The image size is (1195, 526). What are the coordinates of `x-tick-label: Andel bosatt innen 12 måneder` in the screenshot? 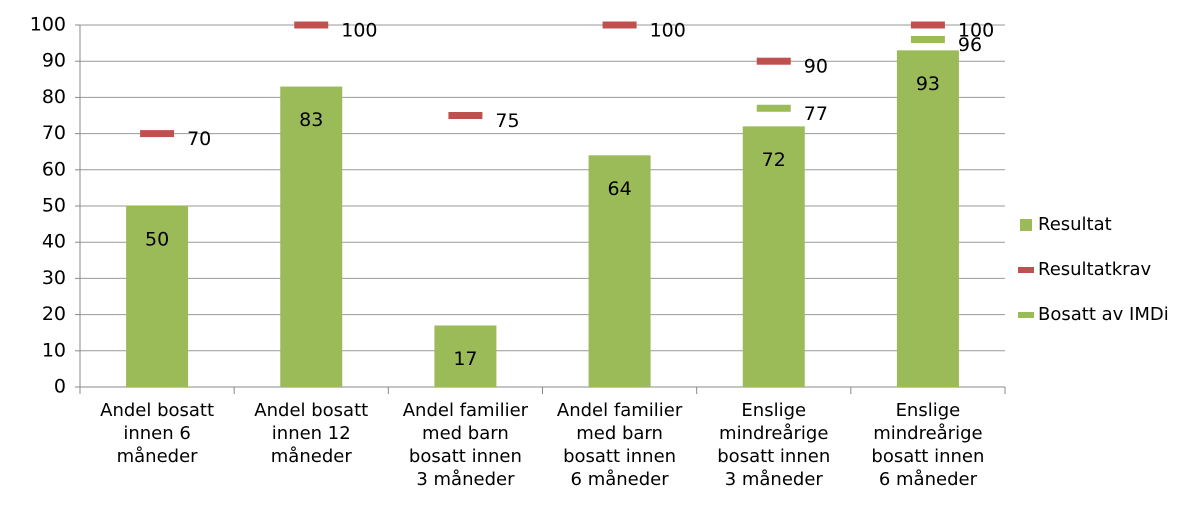 It's located at (311, 433).